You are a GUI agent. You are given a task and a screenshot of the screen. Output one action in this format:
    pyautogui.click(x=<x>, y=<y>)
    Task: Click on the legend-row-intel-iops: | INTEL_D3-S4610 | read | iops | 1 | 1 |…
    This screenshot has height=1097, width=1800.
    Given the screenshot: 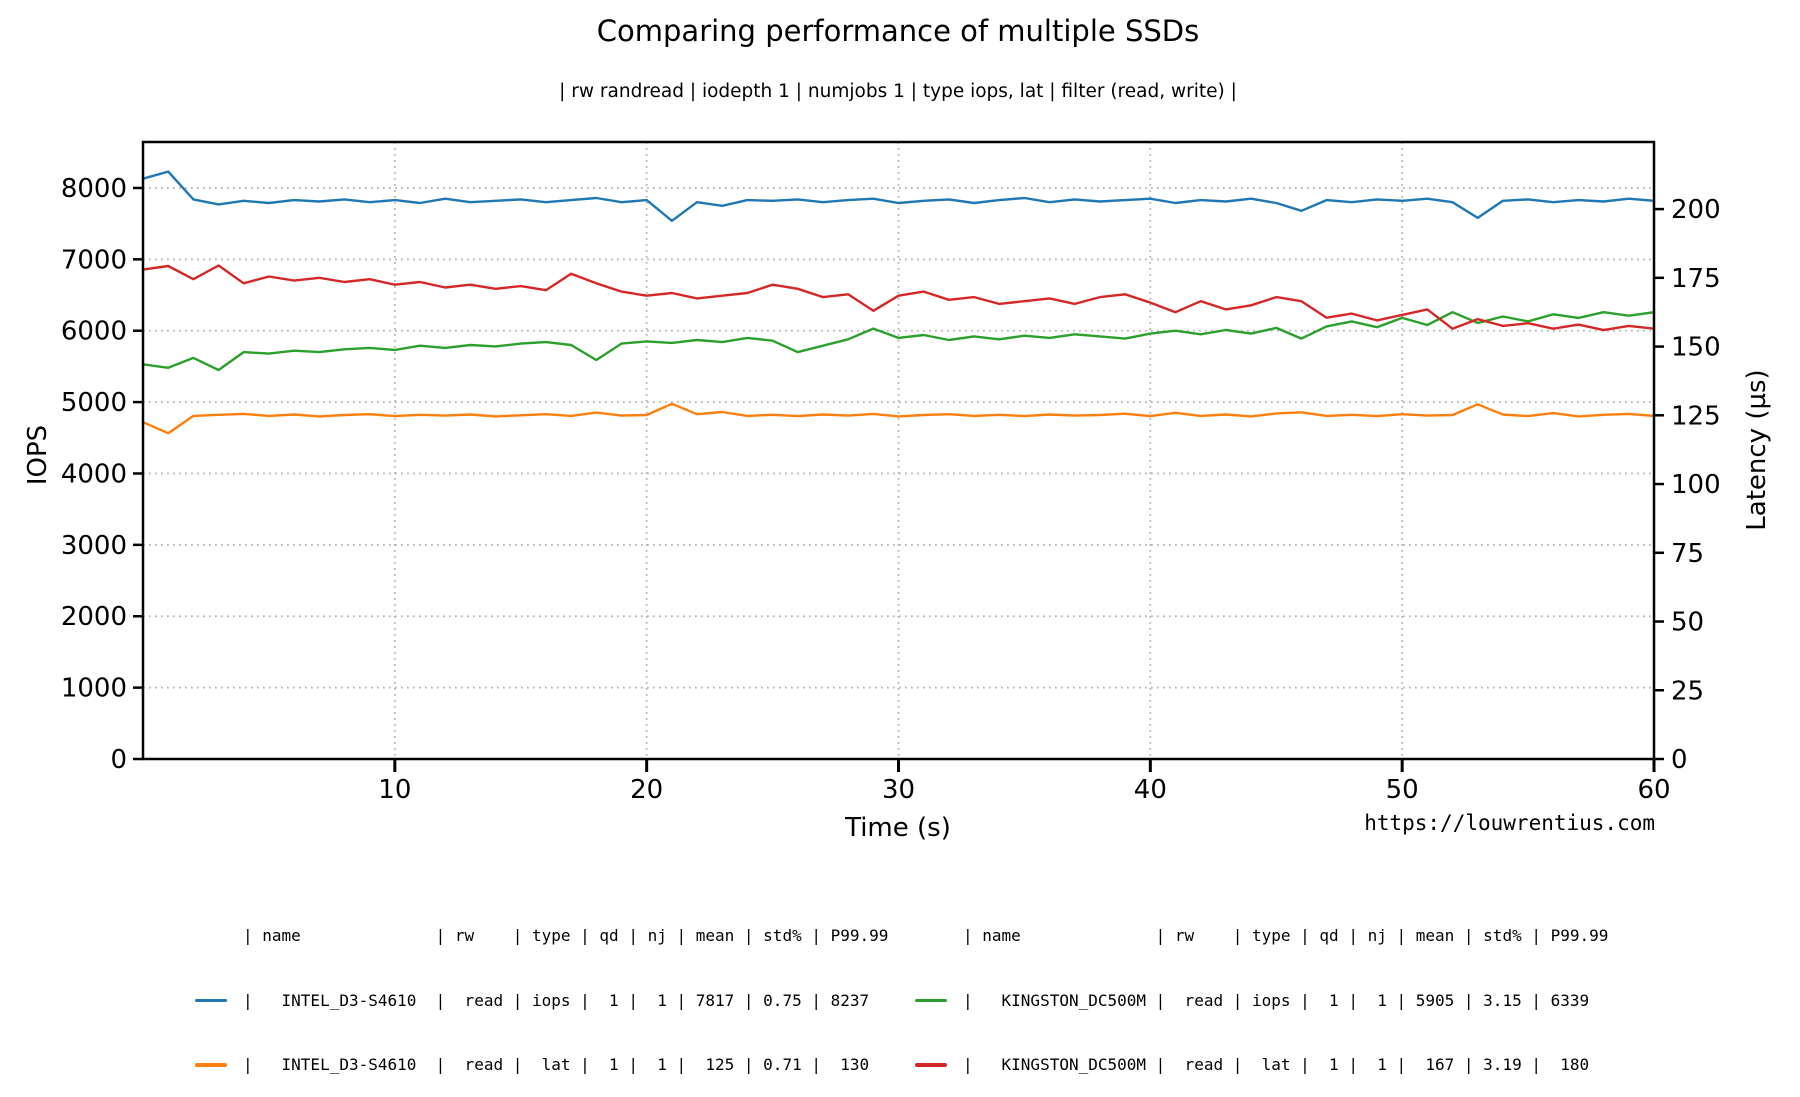 What is the action you would take?
    pyautogui.click(x=541, y=1001)
    